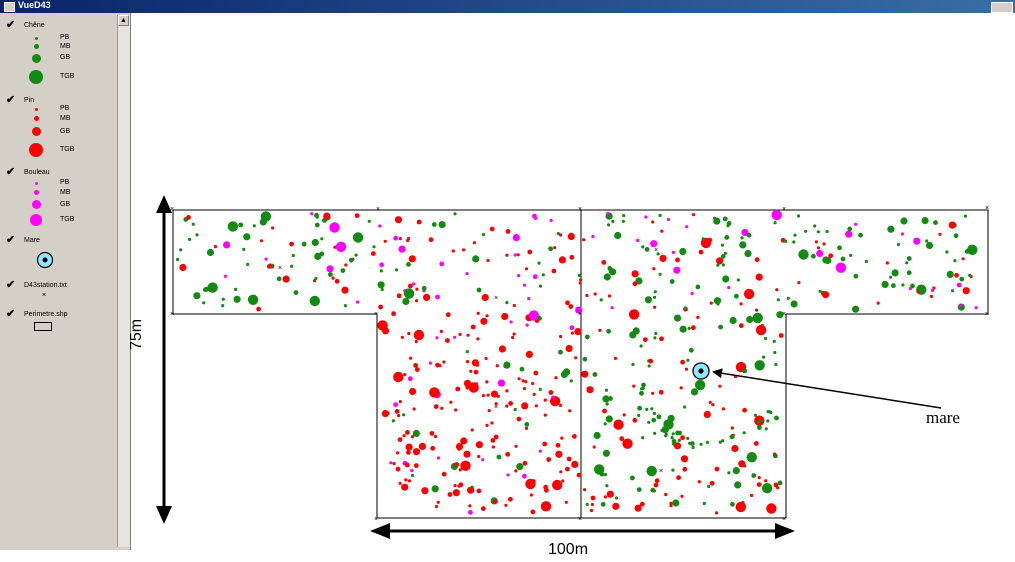 This screenshot has height=562, width=1015. What do you see at coordinates (123, 20) in the screenshot?
I see `scroll-up-arrow-icon: ▲` at bounding box center [123, 20].